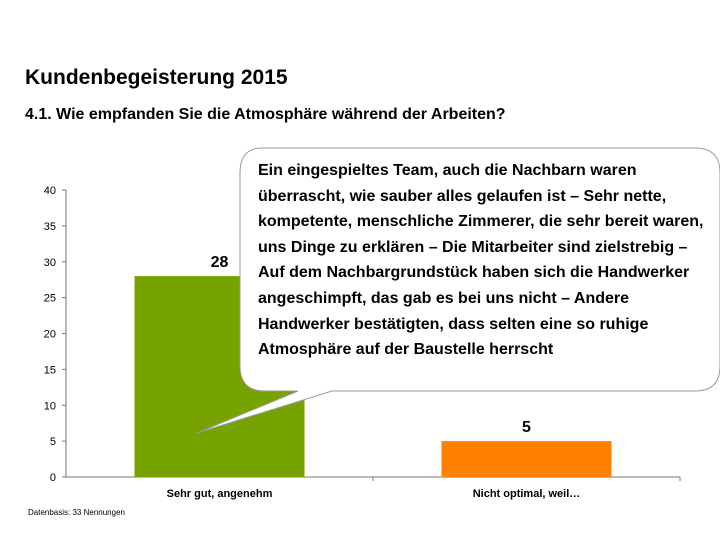 Image resolution: width=720 pixels, height=540 pixels. What do you see at coordinates (526, 427) in the screenshot?
I see `bar-value-label: 5` at bounding box center [526, 427].